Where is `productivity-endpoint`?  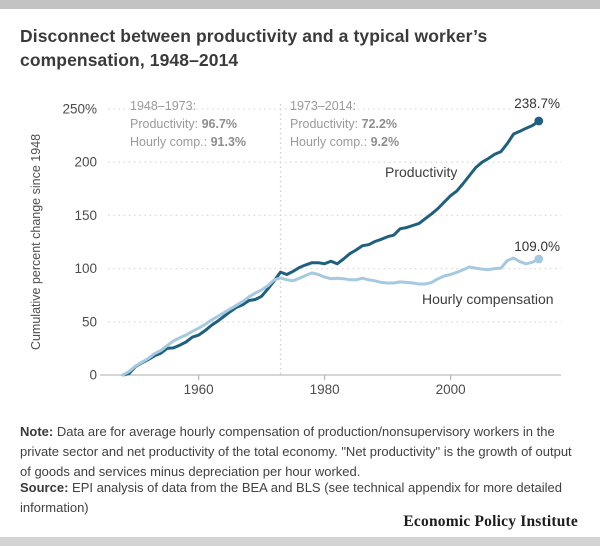
productivity-endpoint is located at coordinates (539, 121).